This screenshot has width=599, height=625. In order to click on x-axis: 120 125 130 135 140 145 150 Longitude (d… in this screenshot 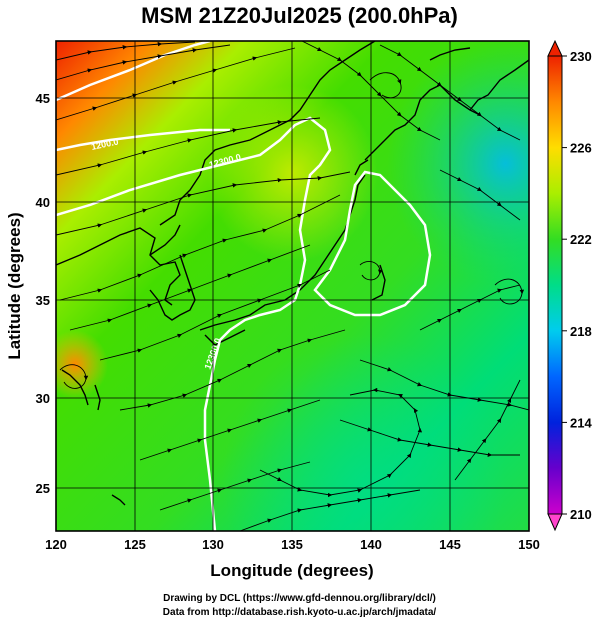, I will do `click(292, 558)`.